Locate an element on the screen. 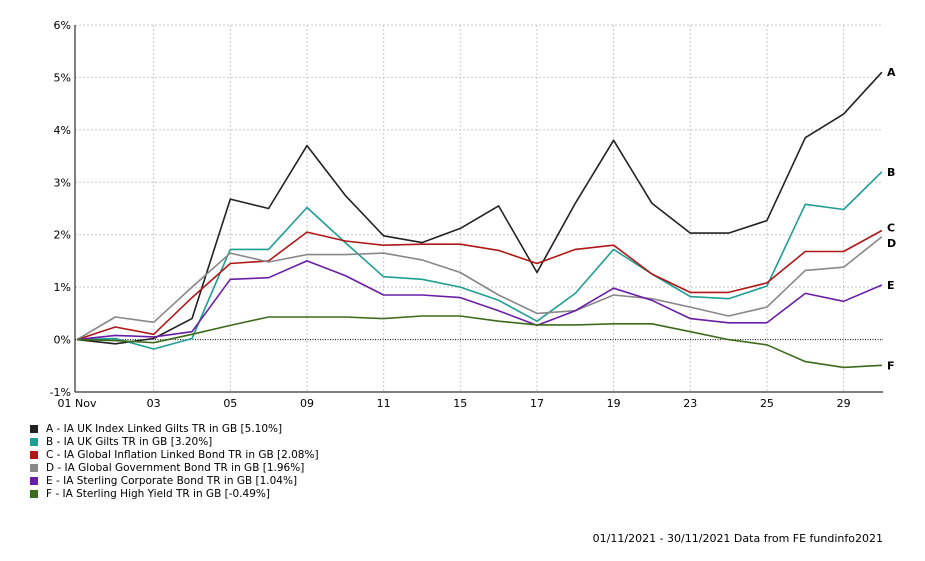 The height and width of the screenshot is (561, 925). series-end-label-d: D is located at coordinates (891, 243).